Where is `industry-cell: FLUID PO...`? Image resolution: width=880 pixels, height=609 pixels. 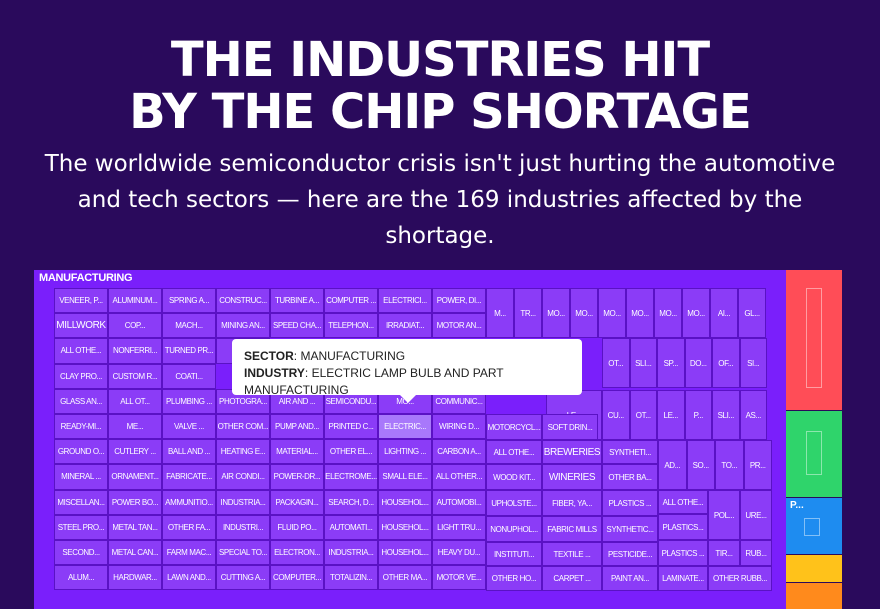
industry-cell: FLUID PO... is located at coordinates (297, 527).